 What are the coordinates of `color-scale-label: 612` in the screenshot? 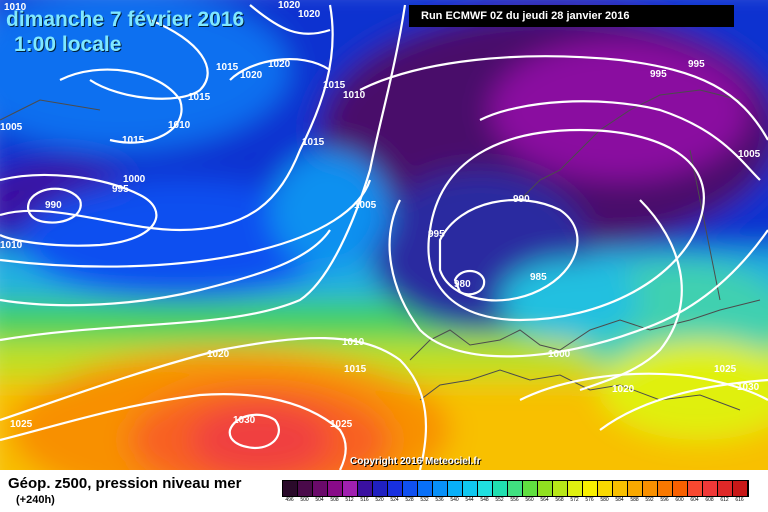 It's located at (724, 500).